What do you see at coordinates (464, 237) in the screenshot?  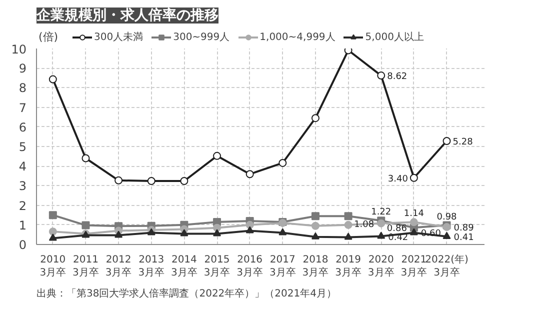 I see `data-label: 0.41` at bounding box center [464, 237].